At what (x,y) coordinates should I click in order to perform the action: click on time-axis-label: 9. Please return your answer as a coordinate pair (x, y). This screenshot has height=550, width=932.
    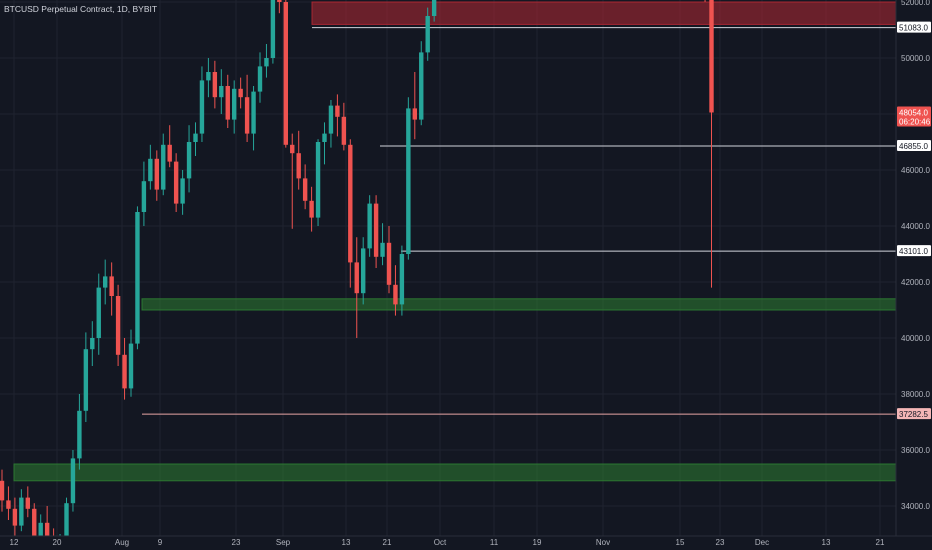
    Looking at the image, I should click on (160, 542).